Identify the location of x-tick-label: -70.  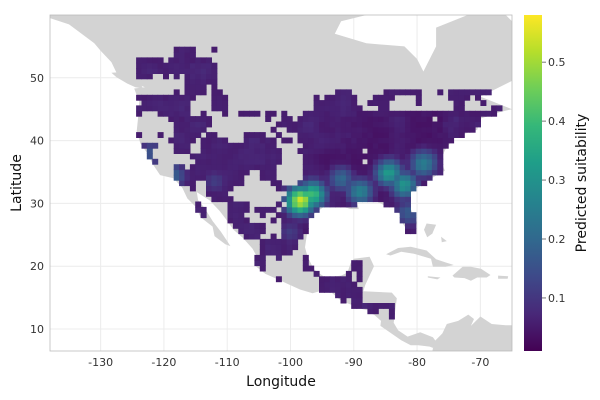
(480, 362).